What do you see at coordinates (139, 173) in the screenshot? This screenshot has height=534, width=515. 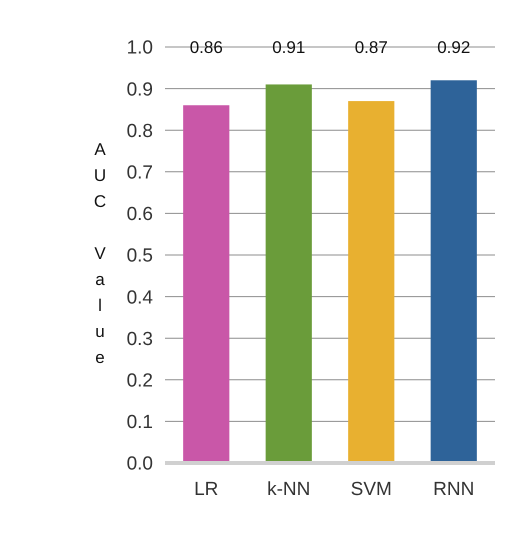 I see `text: 0.7` at bounding box center [139, 173].